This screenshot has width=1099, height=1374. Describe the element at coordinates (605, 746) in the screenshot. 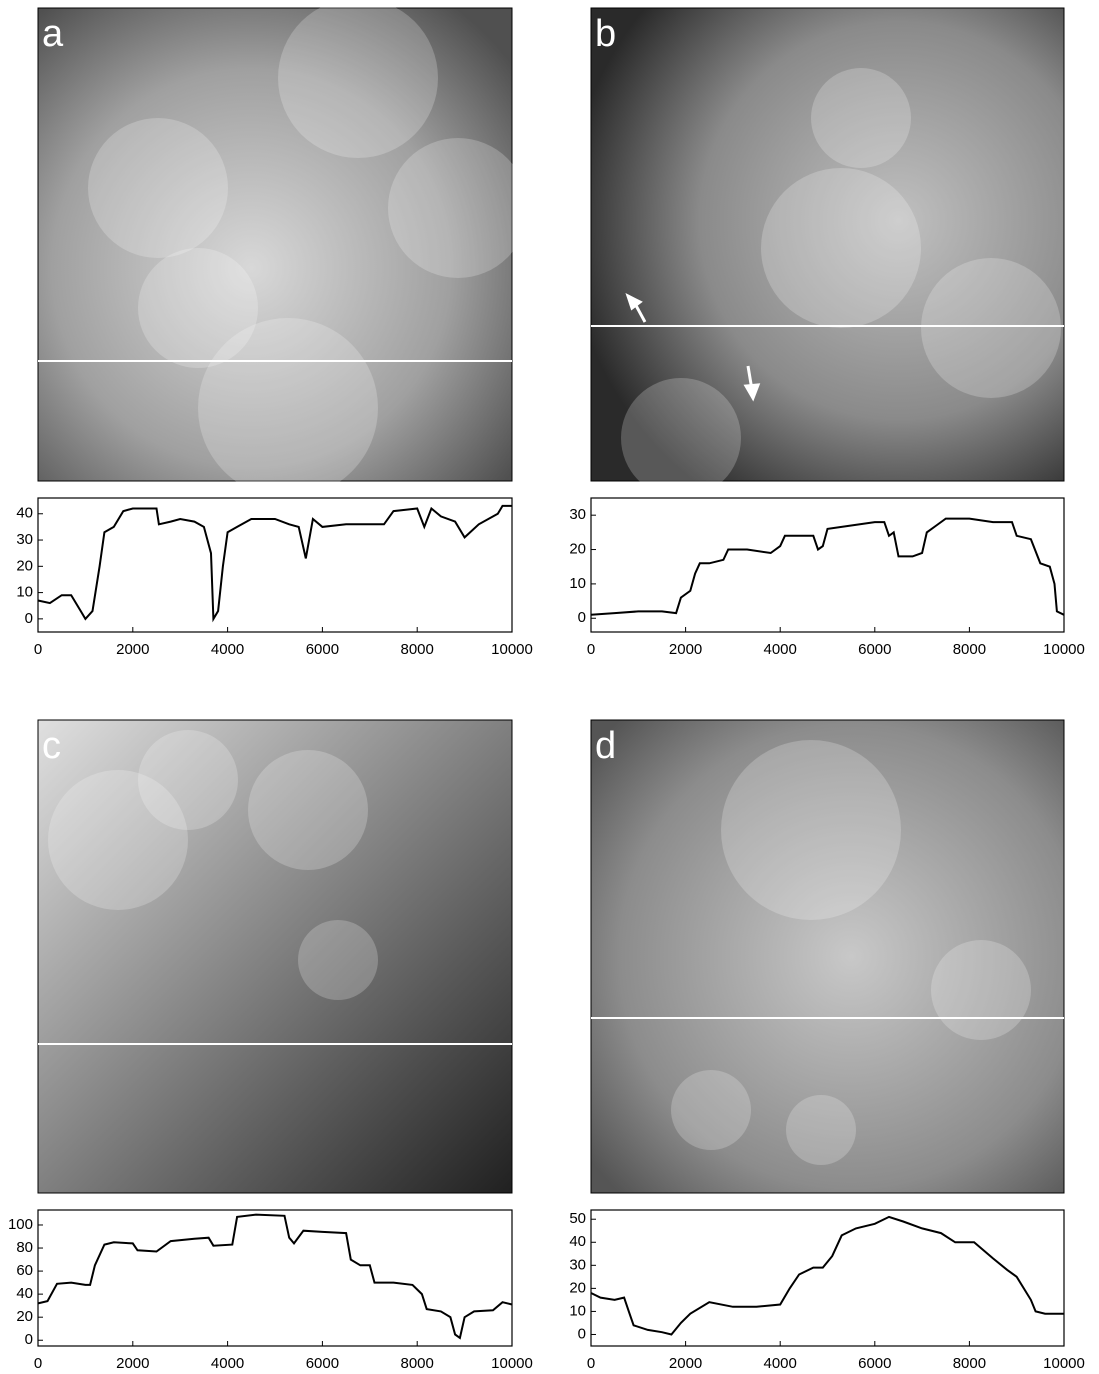

I see `panel-label: d` at that location.